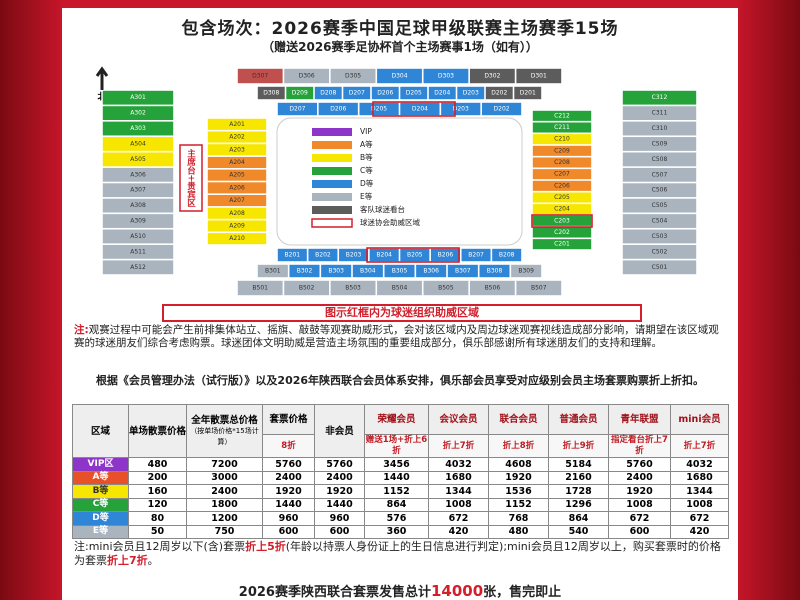  Describe the element at coordinates (288, 518) in the screenshot. I see `price-cell: 960` at that location.